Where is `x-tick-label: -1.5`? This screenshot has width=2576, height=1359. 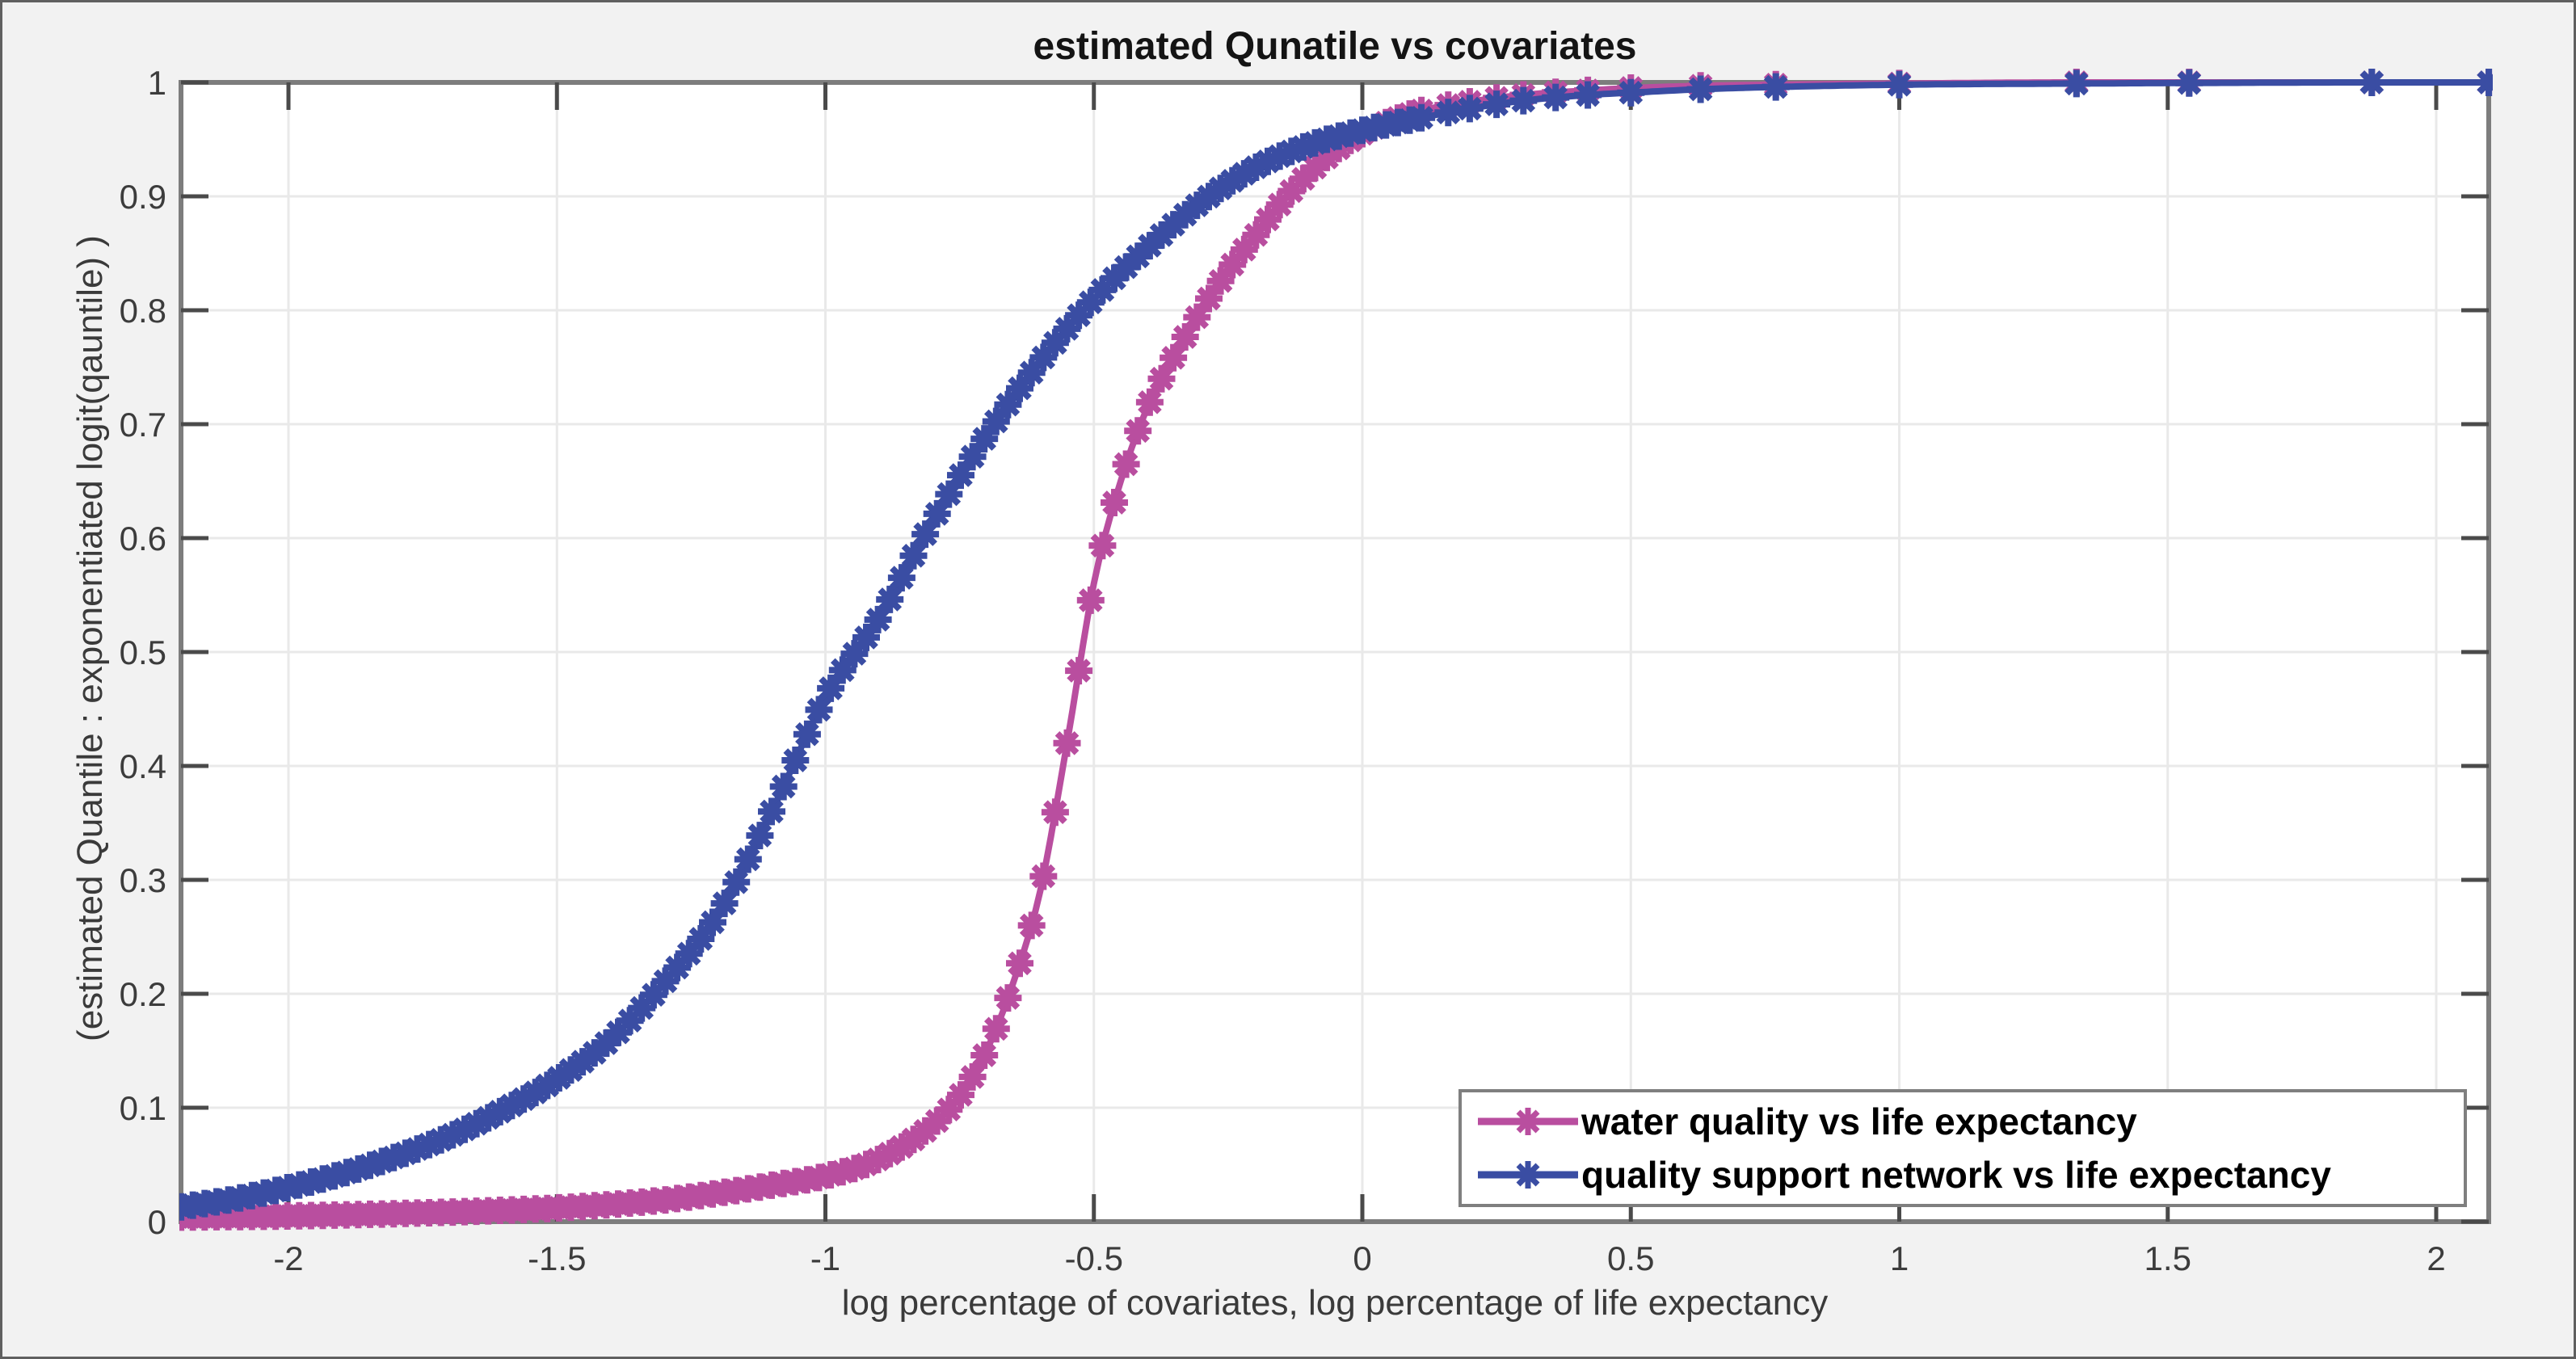
x-tick-label: -1.5 is located at coordinates (557, 1258).